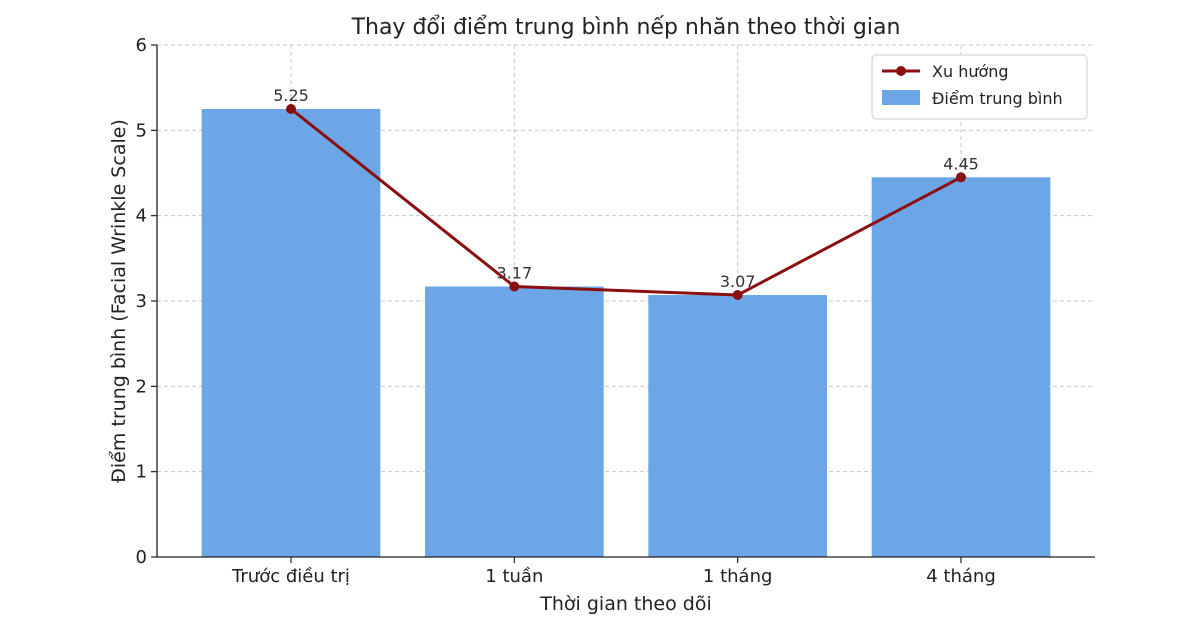  I want to click on y-tick-label: 6, so click(141, 45).